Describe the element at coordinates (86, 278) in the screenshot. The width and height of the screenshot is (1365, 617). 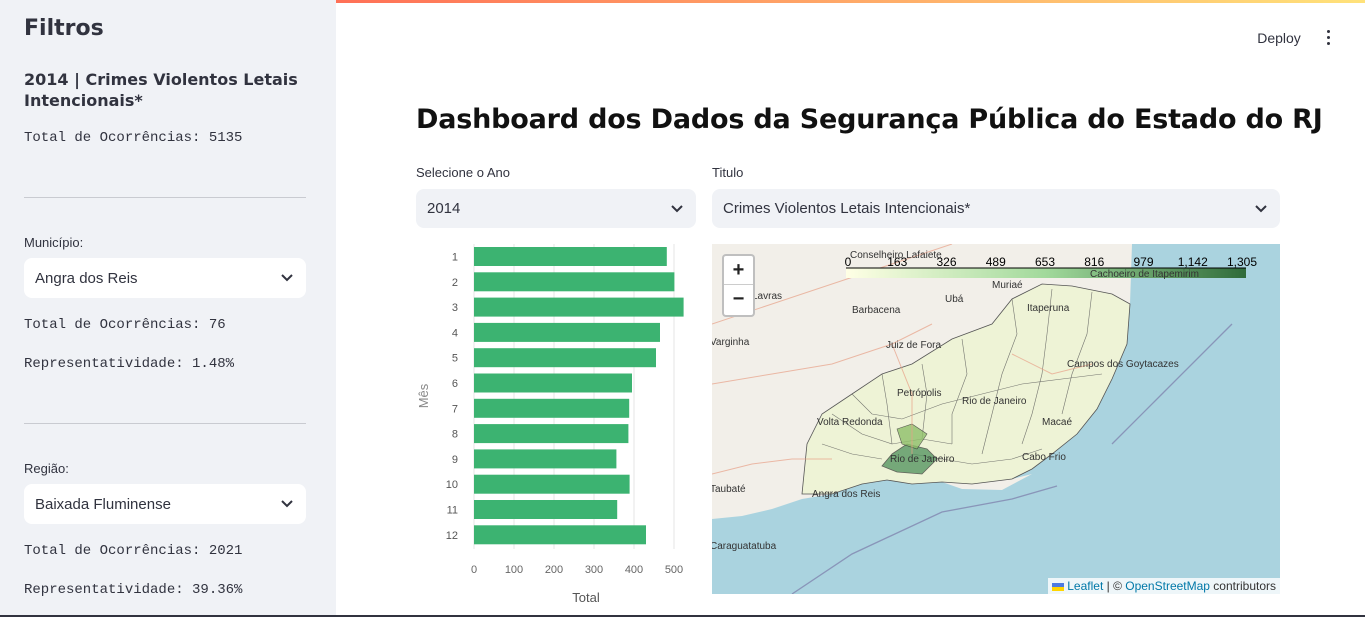
I see `municipio-select-value: Angra dos Reis` at that location.